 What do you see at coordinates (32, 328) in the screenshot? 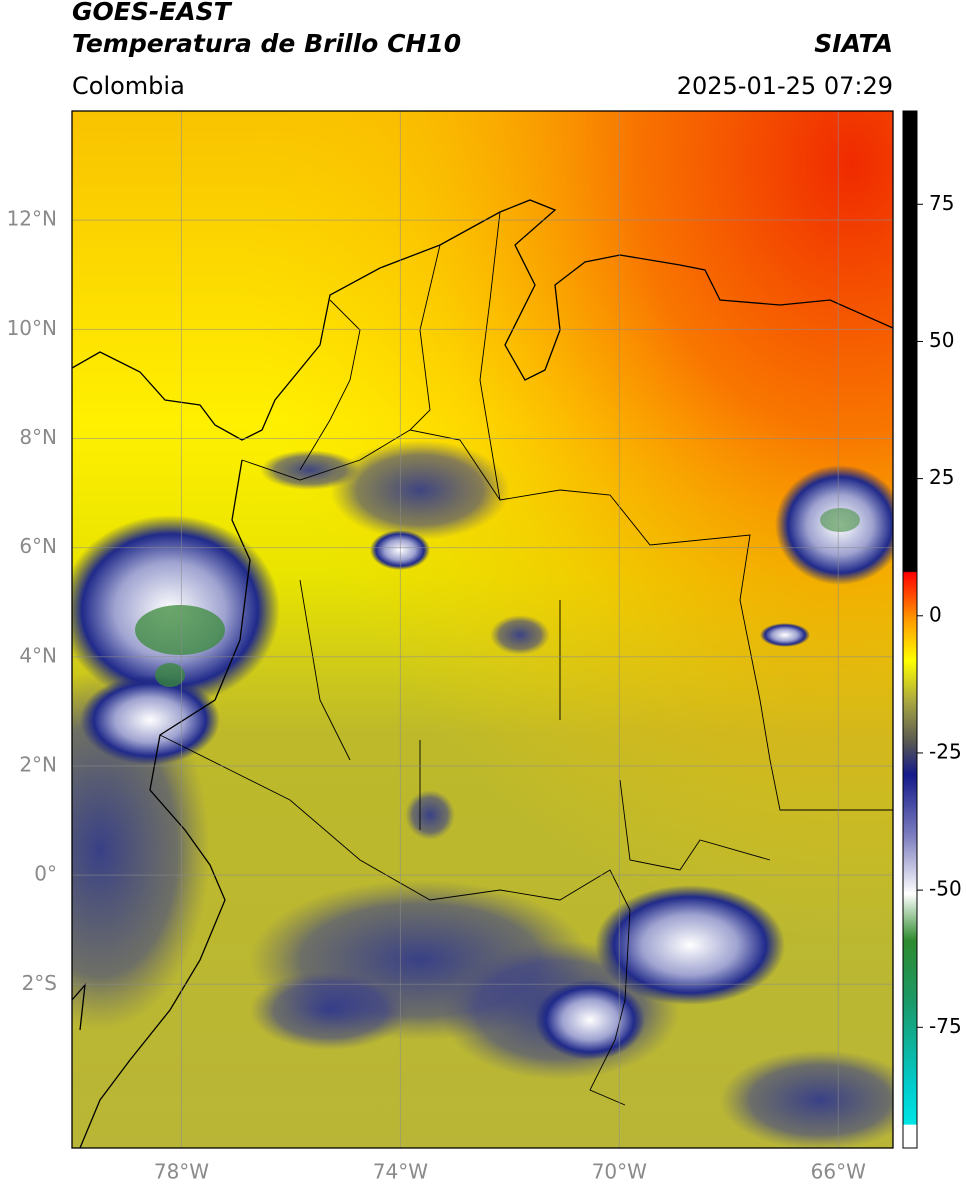
I see `lat-tick-label: 10°N` at bounding box center [32, 328].